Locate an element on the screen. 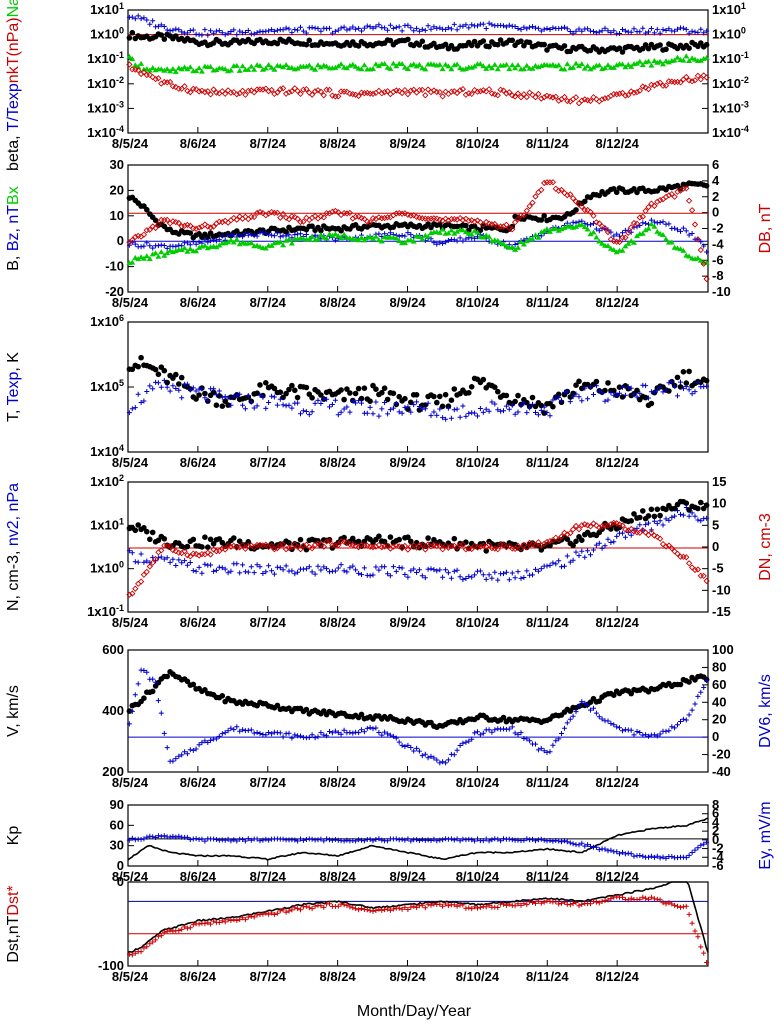 The image size is (783, 1024). x-tick-label: 8/9/24 is located at coordinates (407, 143).